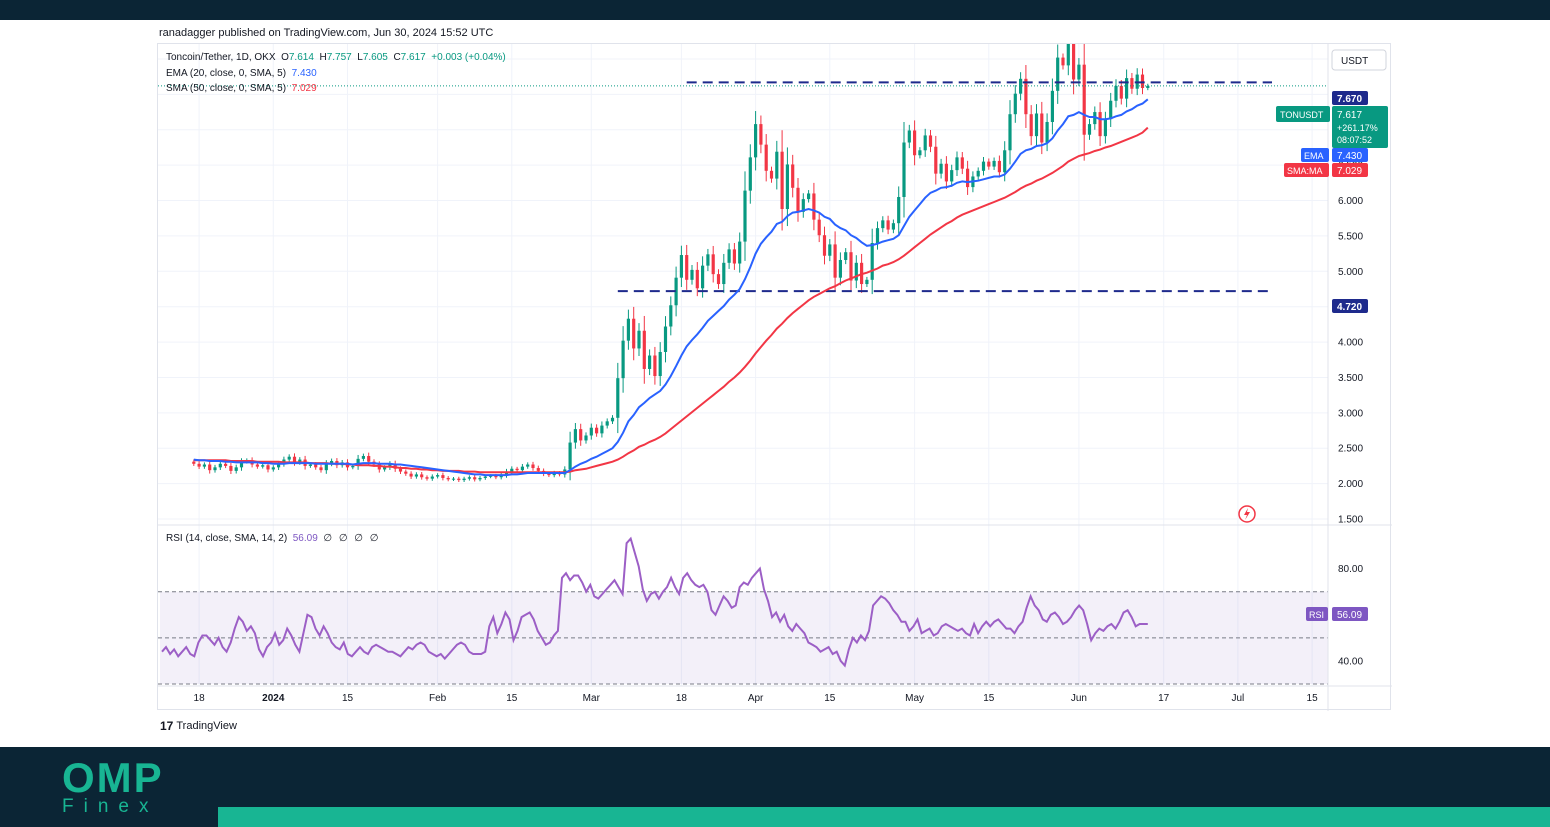 This screenshot has height=827, width=1550. Describe the element at coordinates (1350, 378) in the screenshot. I see `price-tick-label: 3.500` at that location.